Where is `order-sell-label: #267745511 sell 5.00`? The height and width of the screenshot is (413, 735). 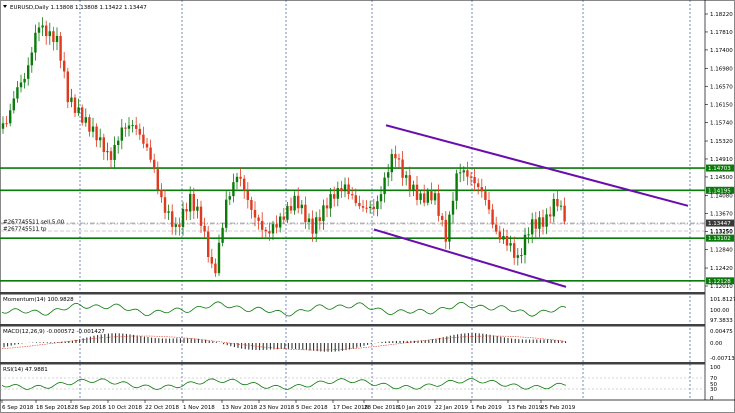 order-sell-label: #267745511 sell 5.00 is located at coordinates (34, 223).